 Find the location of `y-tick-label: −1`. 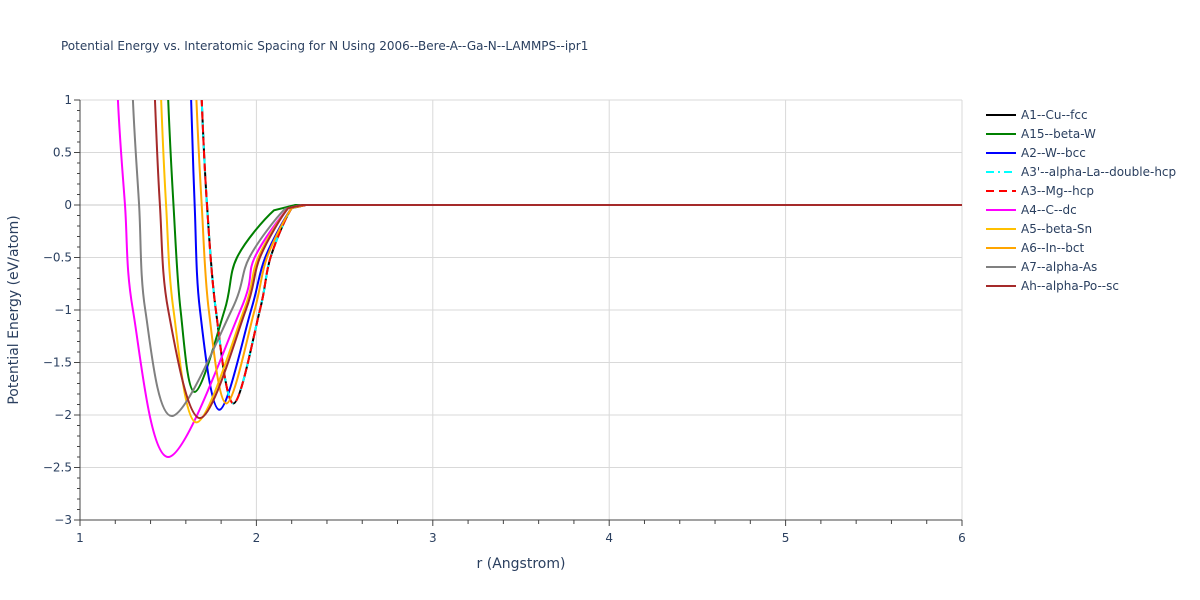

y-tick-label: −1 is located at coordinates (63, 310).